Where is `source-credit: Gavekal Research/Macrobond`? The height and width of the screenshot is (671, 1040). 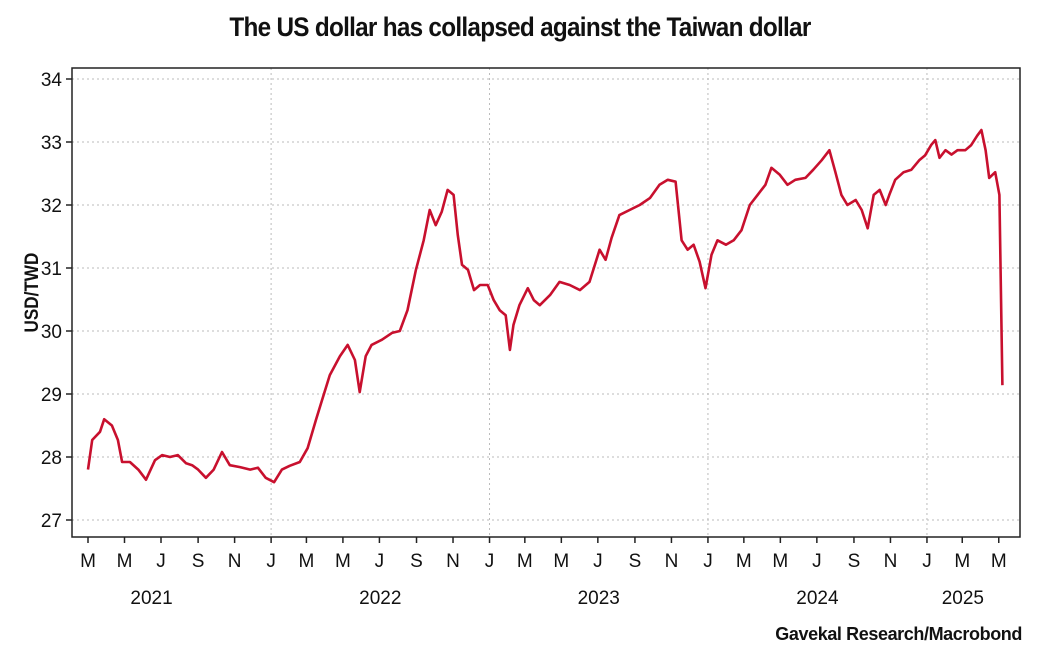 source-credit: Gavekal Research/Macrobond is located at coordinates (898, 634).